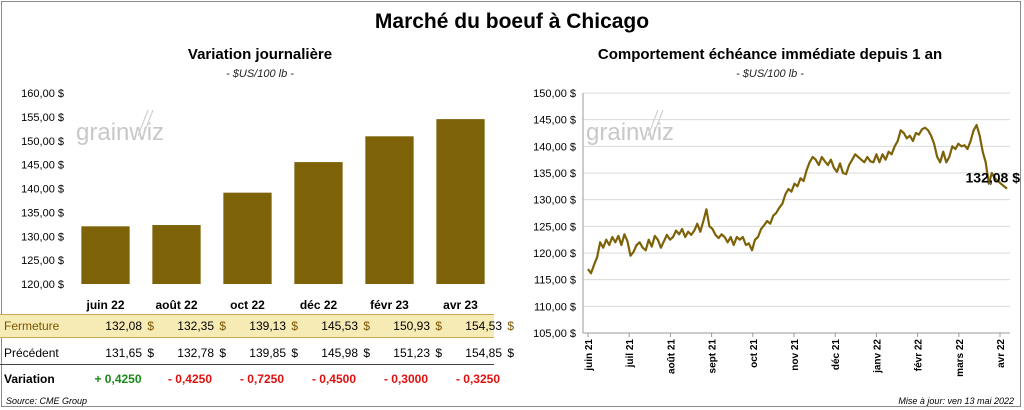 The width and height of the screenshot is (1024, 410). Describe the element at coordinates (195, 353) in the screenshot. I see `value: 132,78` at that location.